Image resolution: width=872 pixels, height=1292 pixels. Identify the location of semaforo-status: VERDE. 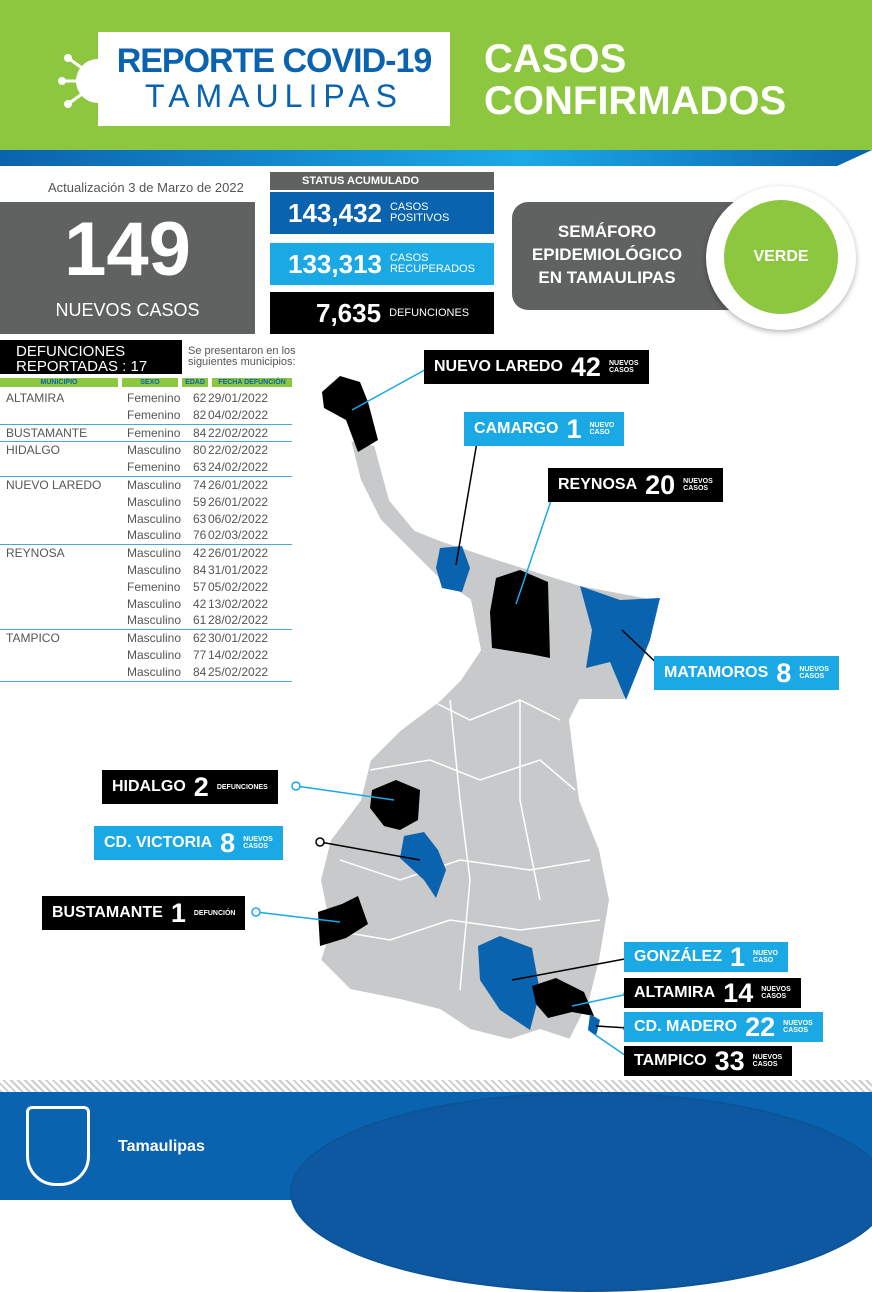
(781, 257).